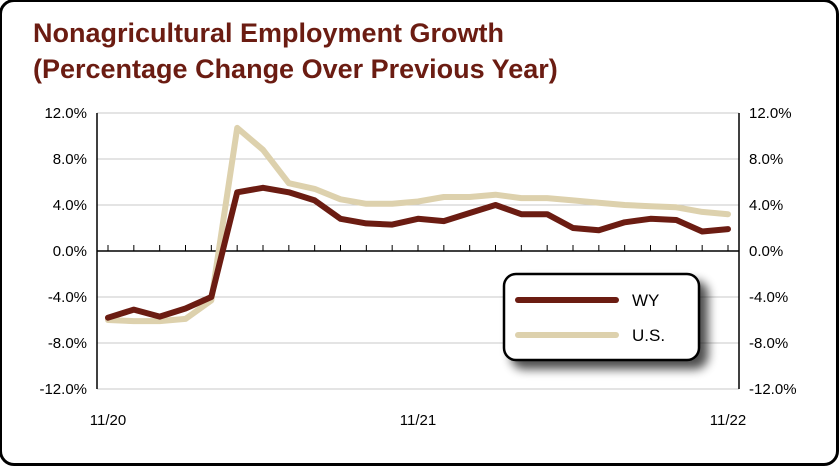 The height and width of the screenshot is (467, 840). I want to click on y-tick-label-left: 8.0%, so click(70, 159).